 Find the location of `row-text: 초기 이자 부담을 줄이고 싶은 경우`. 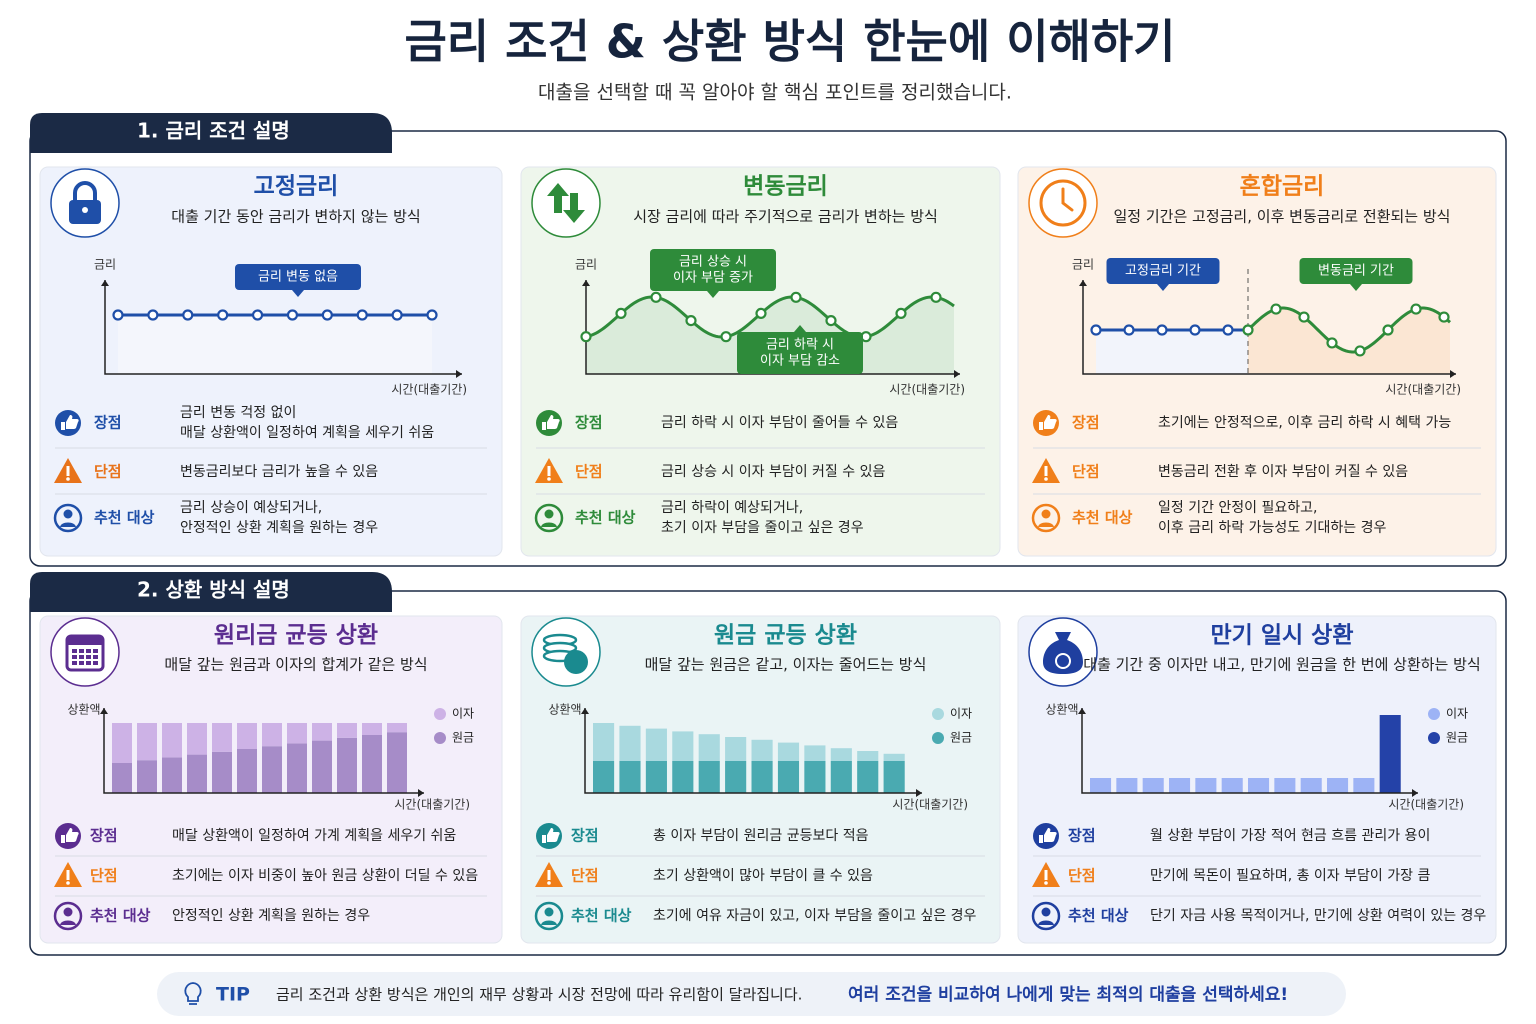

row-text: 초기 이자 부담을 줄이고 싶은 경우 is located at coordinates (762, 528).